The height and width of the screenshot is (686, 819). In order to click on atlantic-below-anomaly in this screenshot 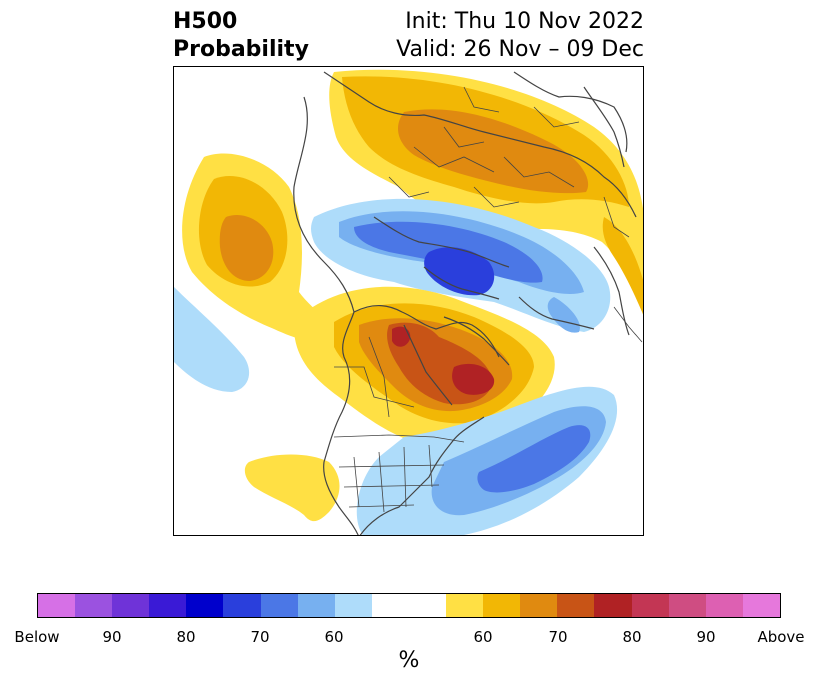, I will do `click(487, 460)`.